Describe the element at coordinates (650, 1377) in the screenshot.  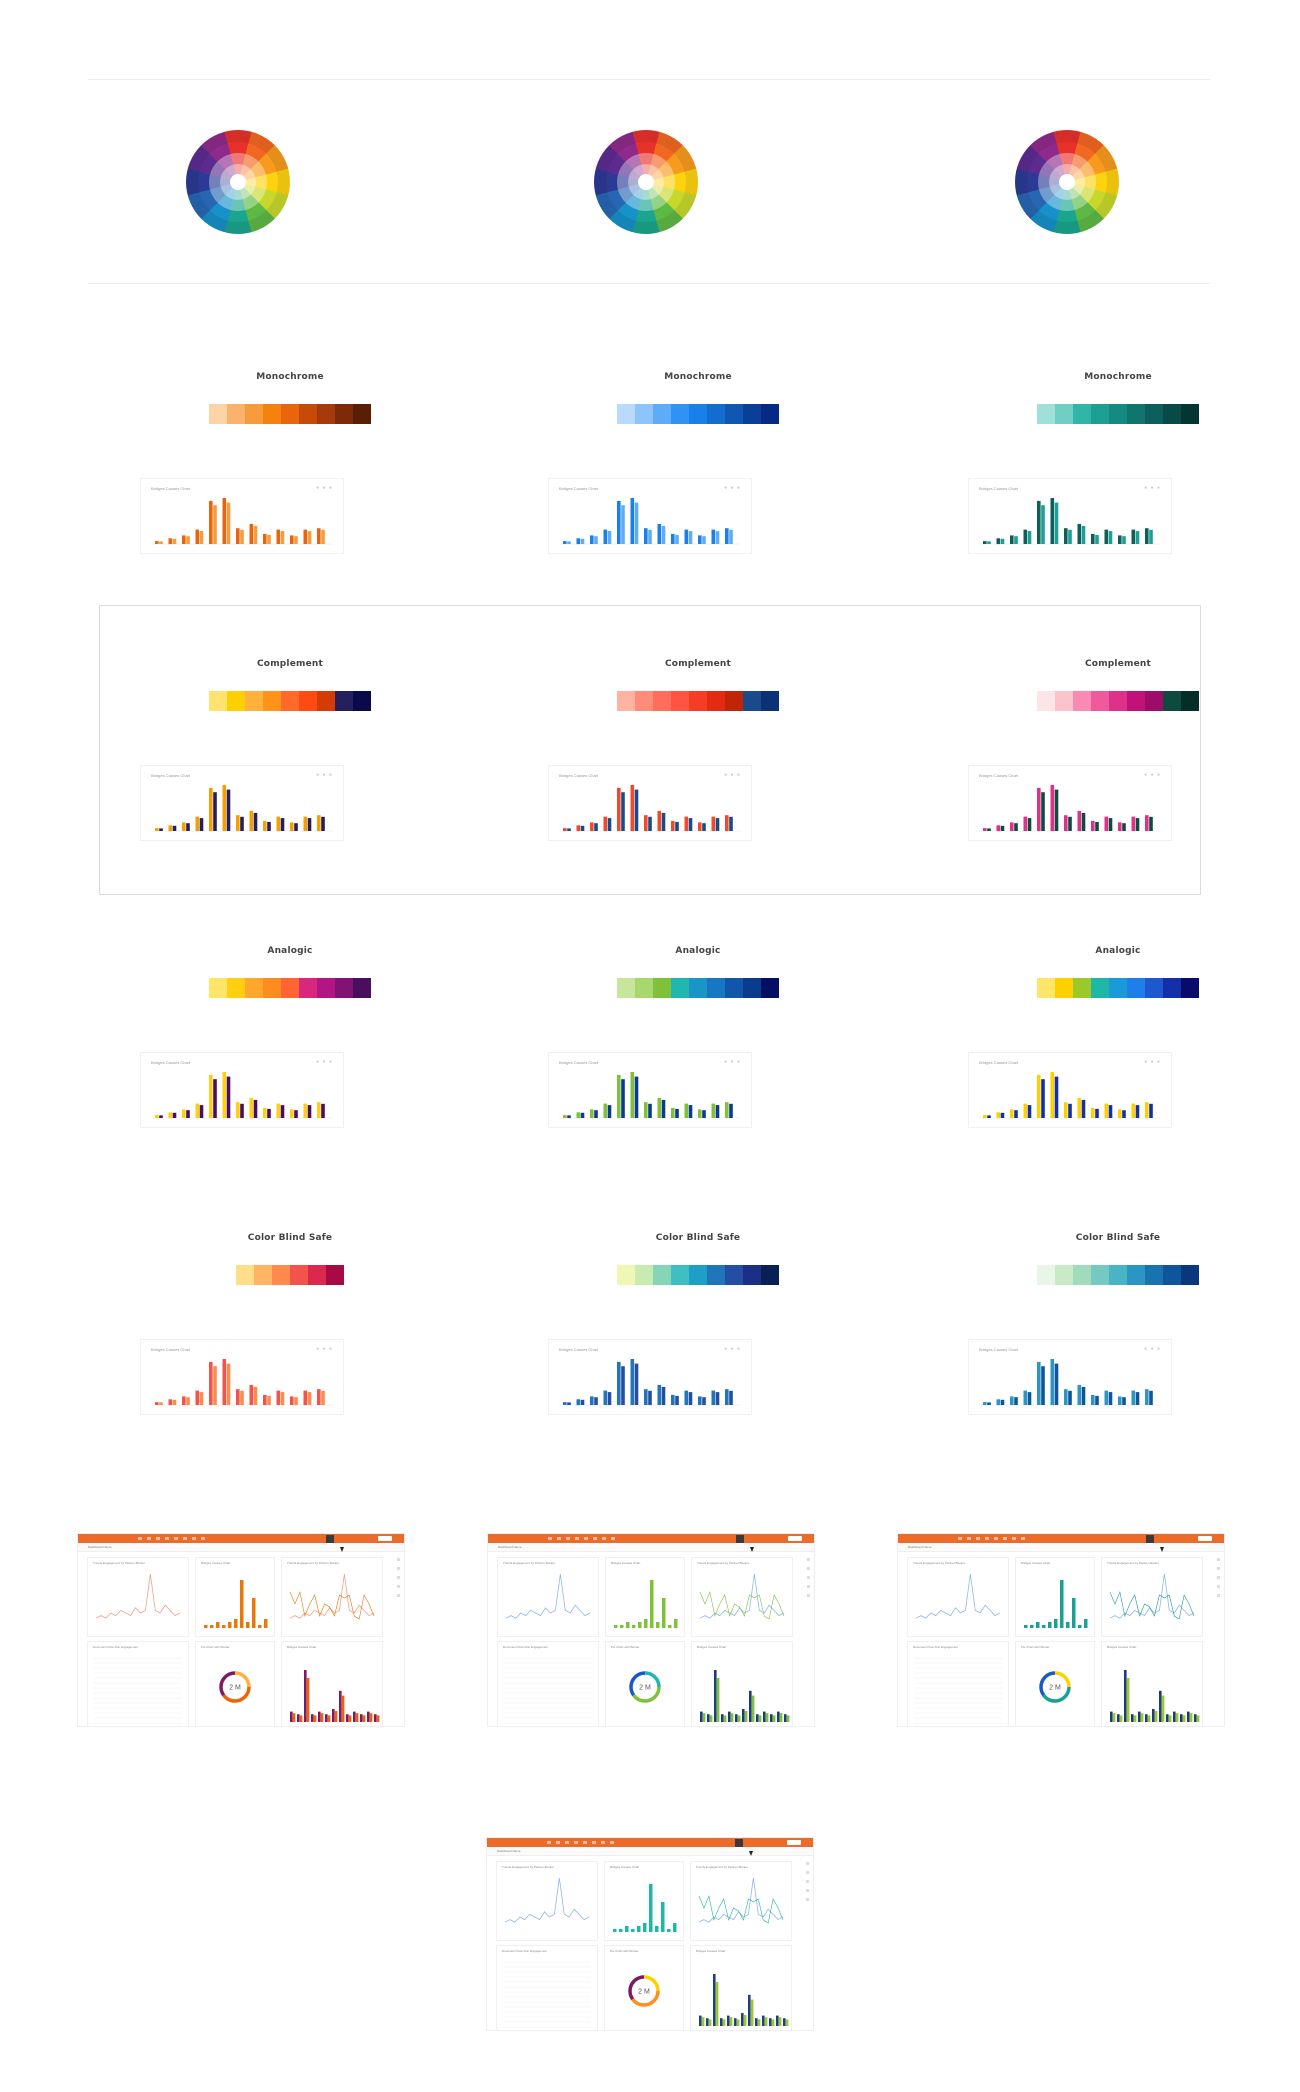
I see `bridges-causes-chart: Bridges Causes Chart ● ● ●` at that location.